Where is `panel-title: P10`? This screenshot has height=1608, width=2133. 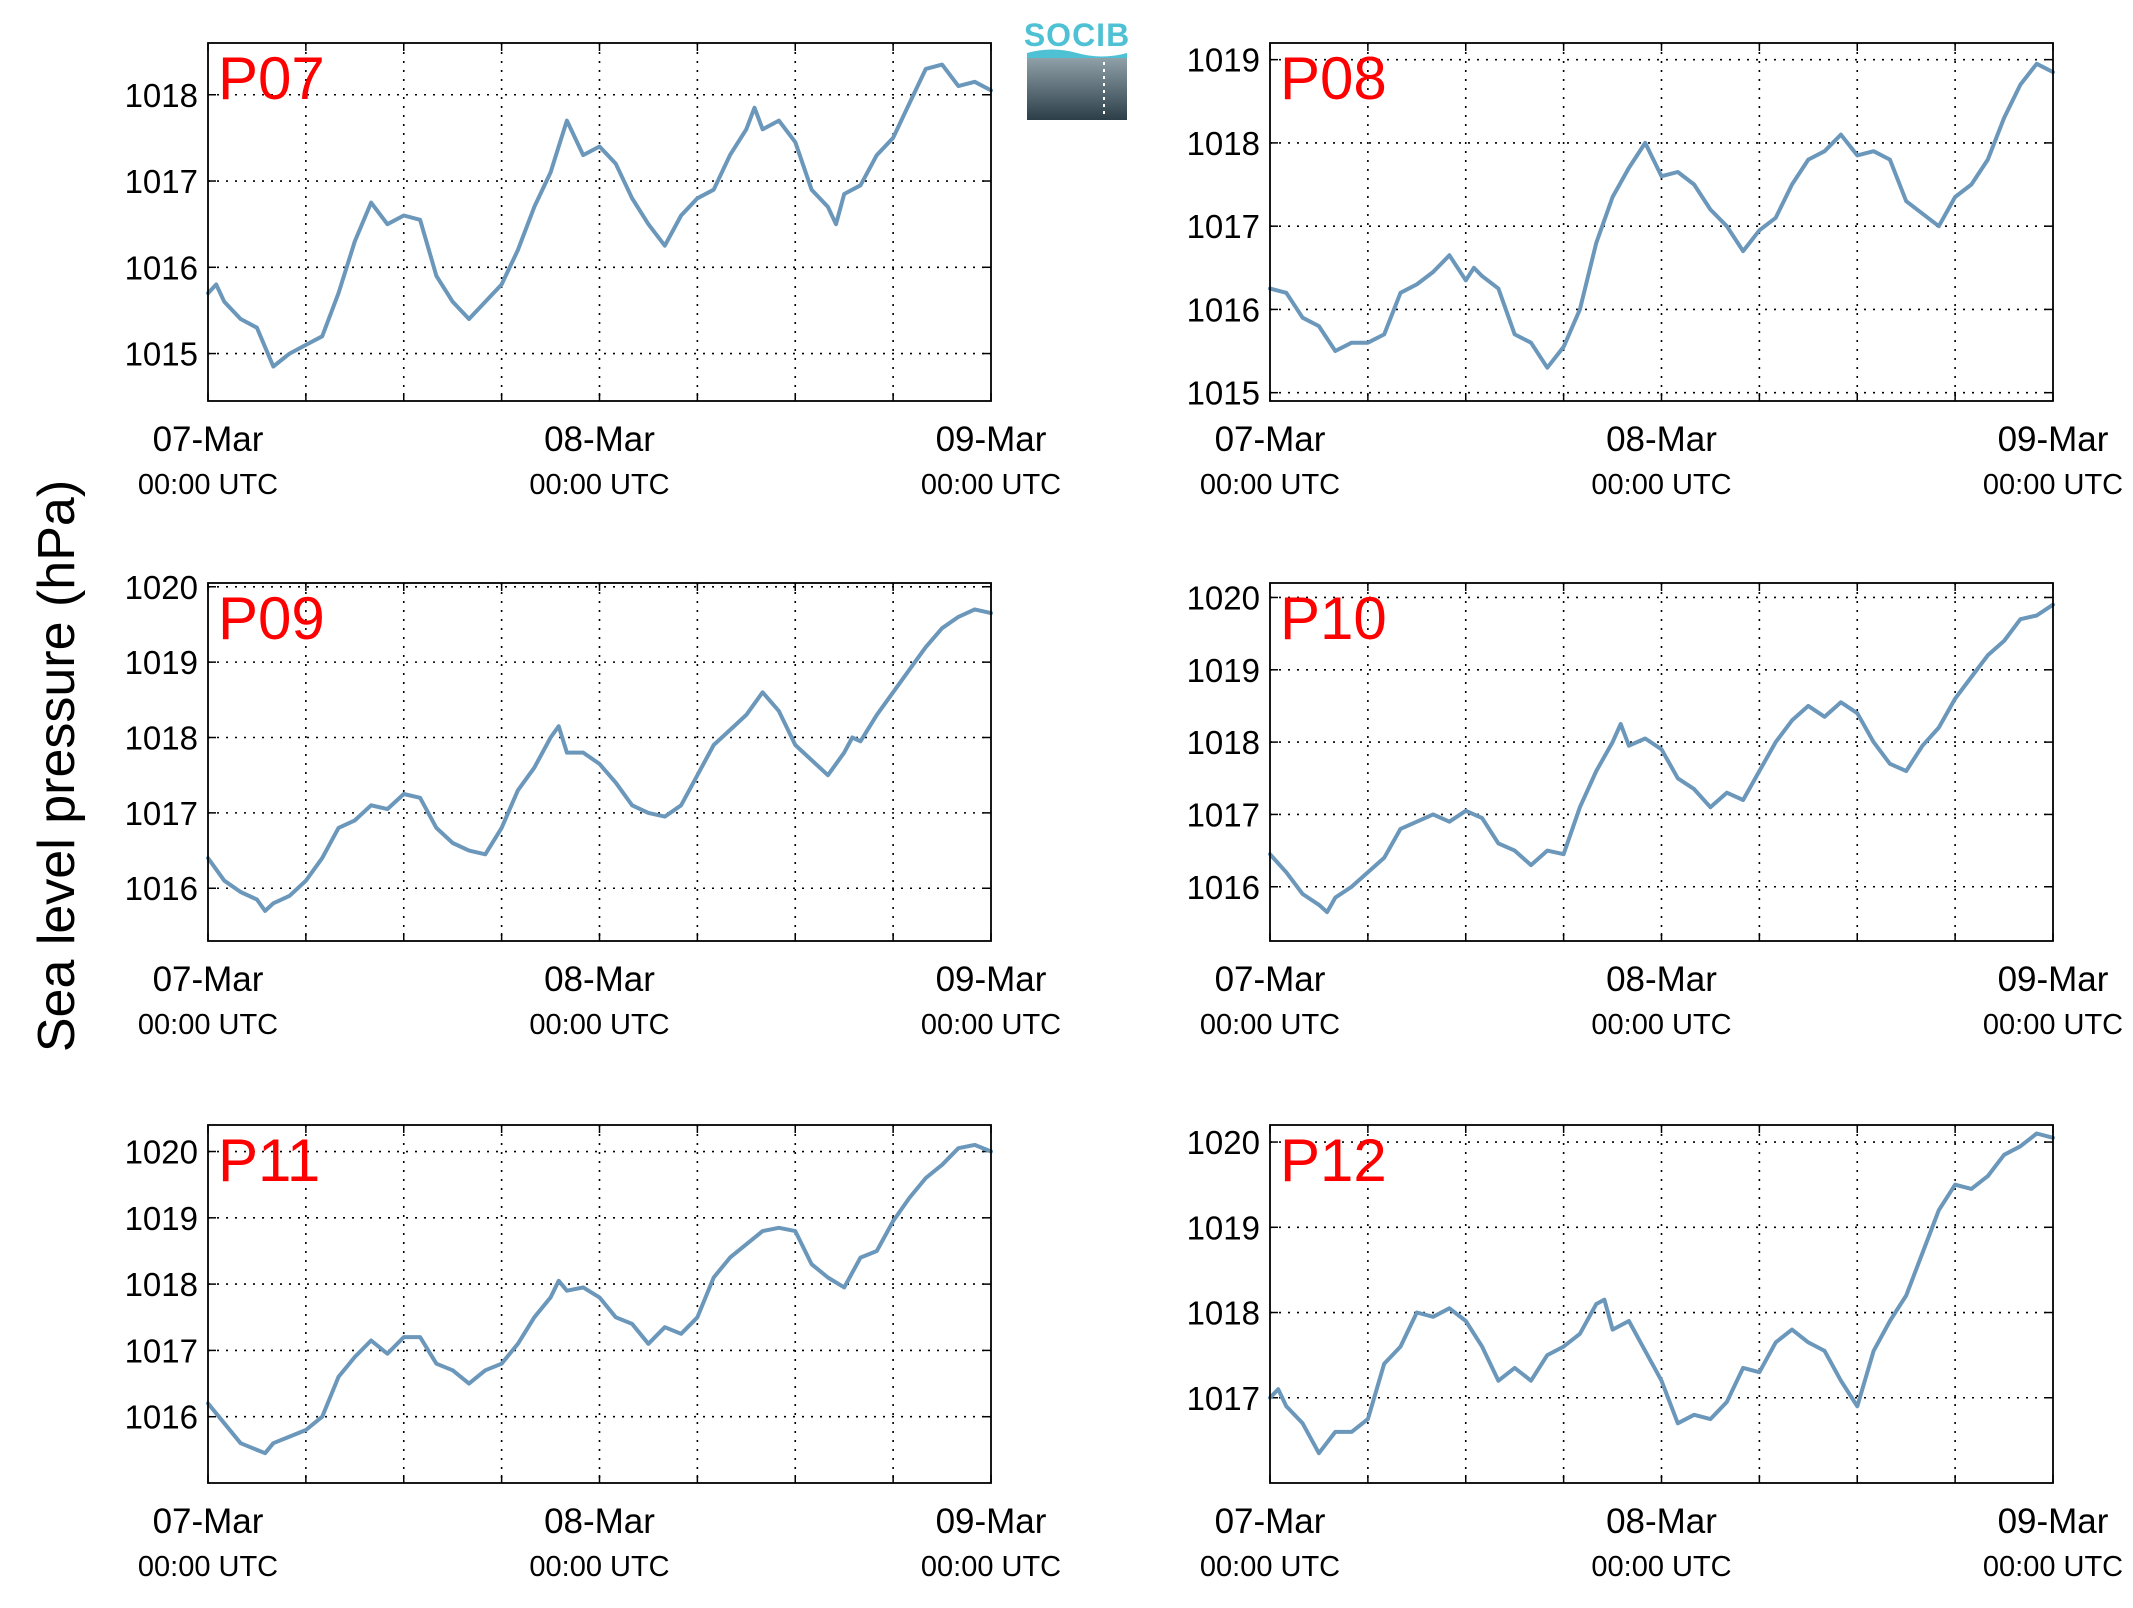
panel-title: P10 is located at coordinates (1333, 618).